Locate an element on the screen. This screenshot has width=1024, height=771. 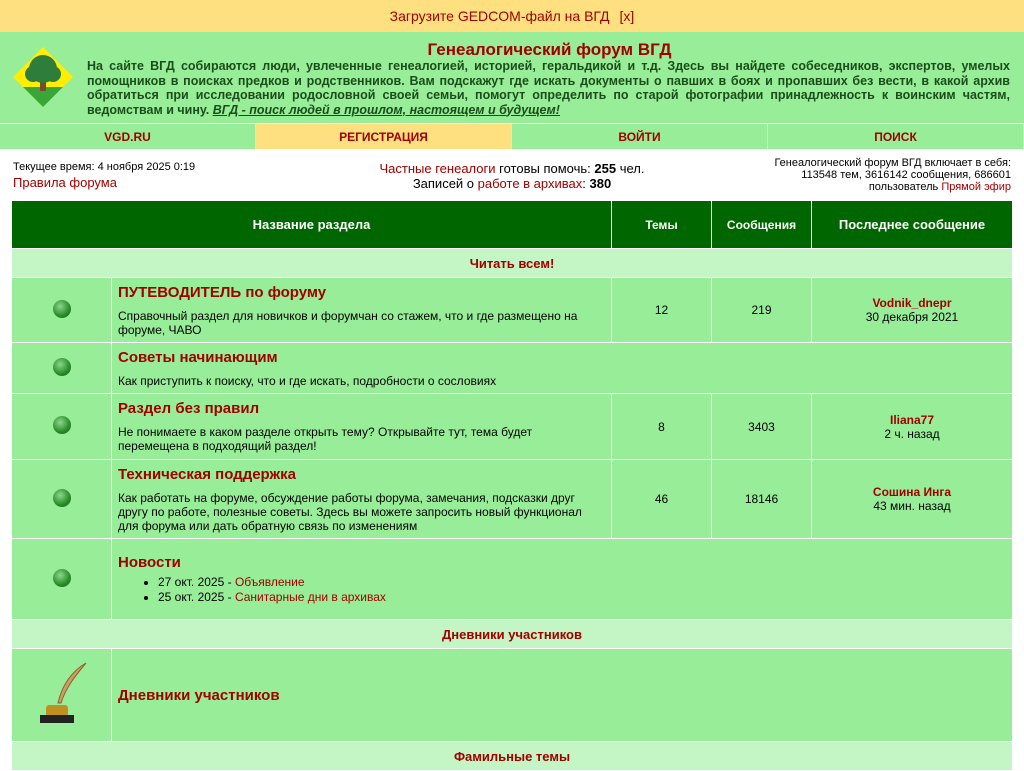
current-time: Текущее время: 4 ноября 2025 0:19 is located at coordinates (104, 167).